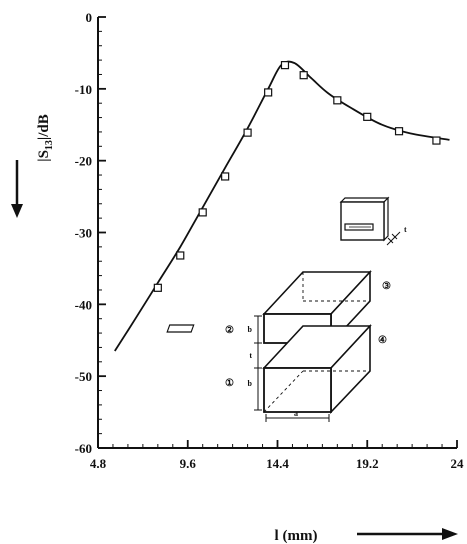  Describe the element at coordinates (250, 355) in the screenshot. I see `dim-t-label: t` at that location.